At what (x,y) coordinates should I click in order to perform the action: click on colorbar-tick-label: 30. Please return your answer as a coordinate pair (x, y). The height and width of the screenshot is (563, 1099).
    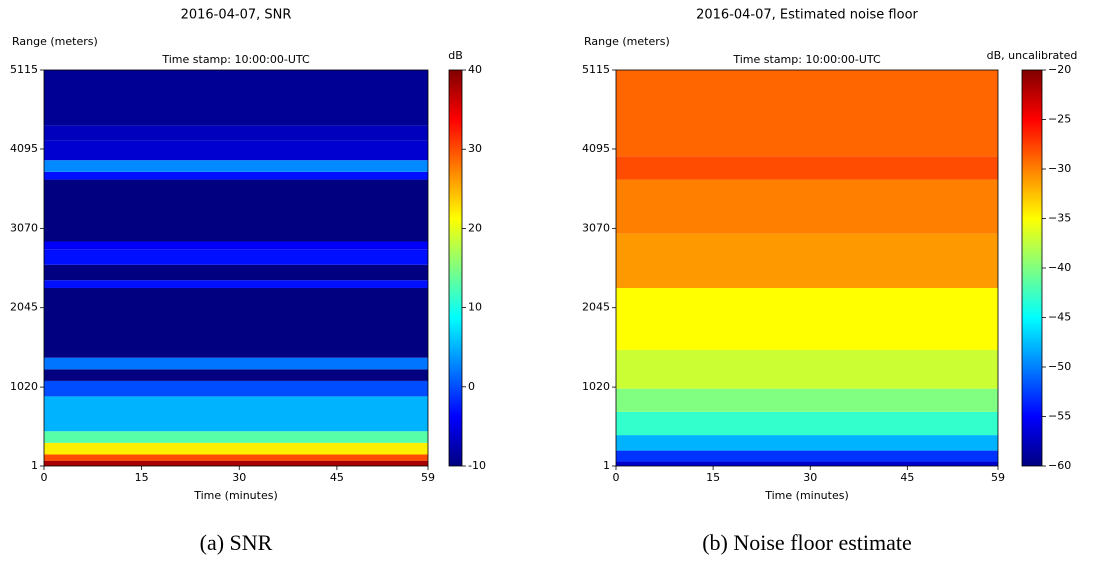
    Looking at the image, I should click on (475, 148).